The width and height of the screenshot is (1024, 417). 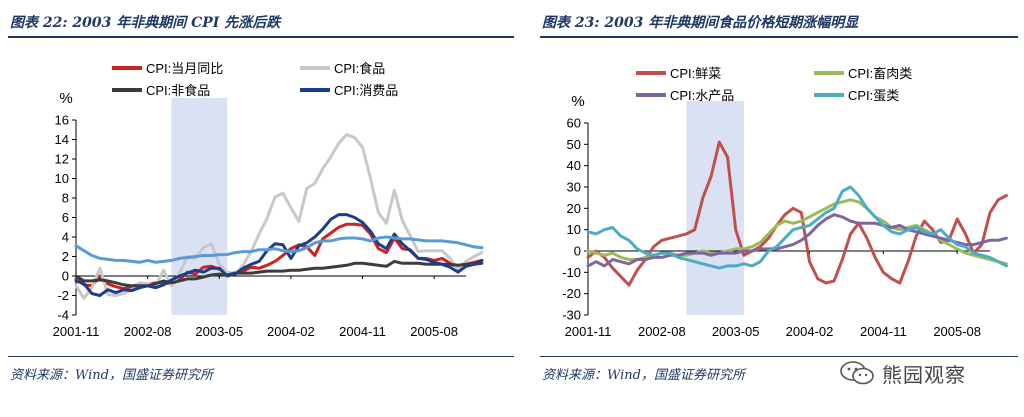 I want to click on chart-title: 图表 22: 2003 年非典期间 CPI 先涨后跌, so click(x=145, y=23).